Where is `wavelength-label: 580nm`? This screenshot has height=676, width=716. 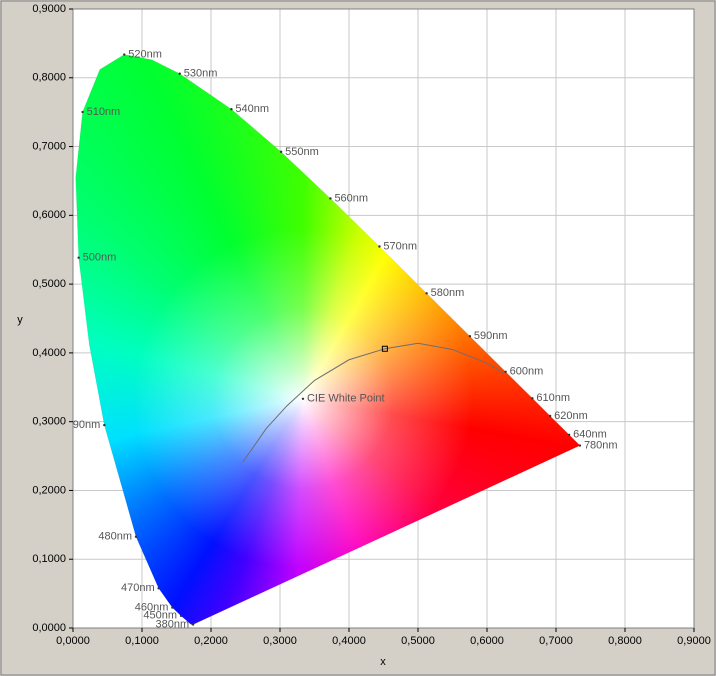
wavelength-label: 580nm is located at coordinates (448, 293).